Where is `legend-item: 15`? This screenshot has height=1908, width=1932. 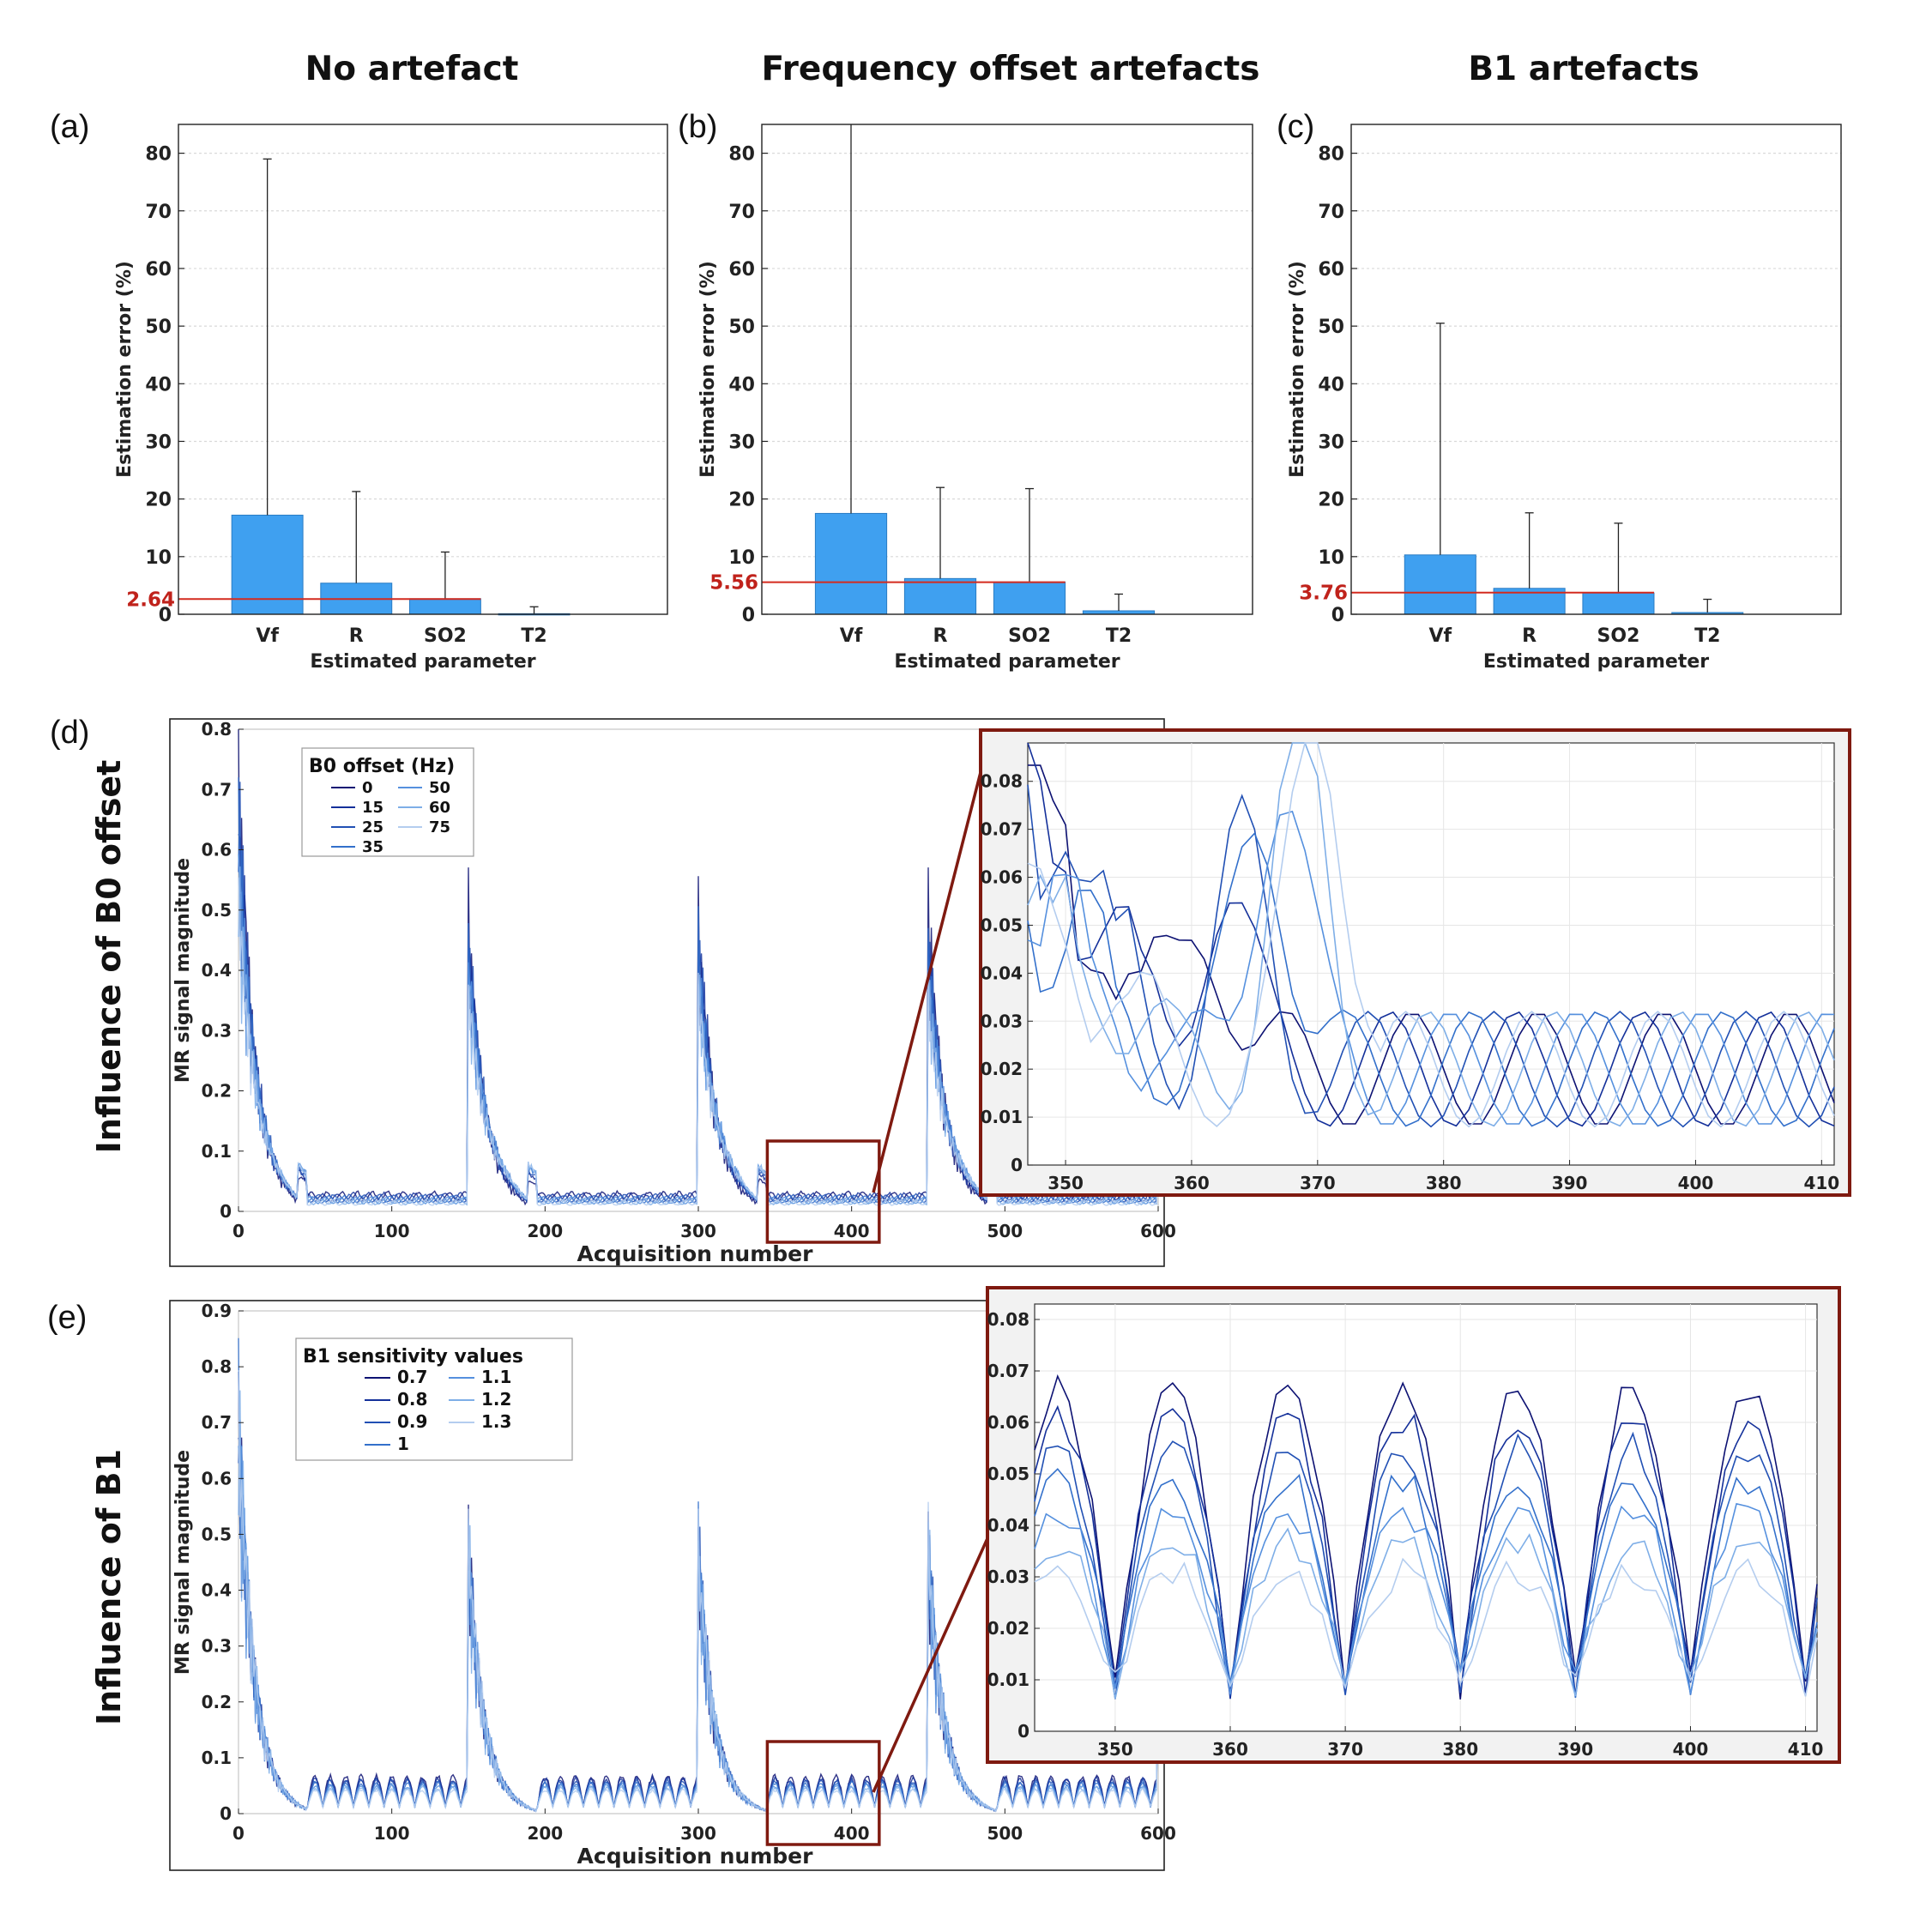
legend-item: 15 is located at coordinates (372, 808).